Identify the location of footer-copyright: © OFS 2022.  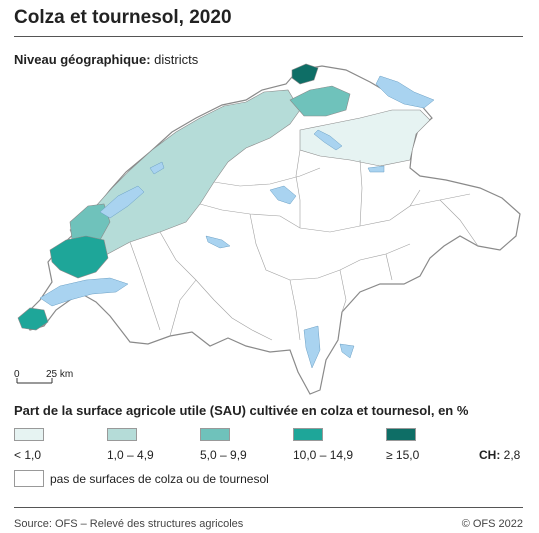
(492, 524).